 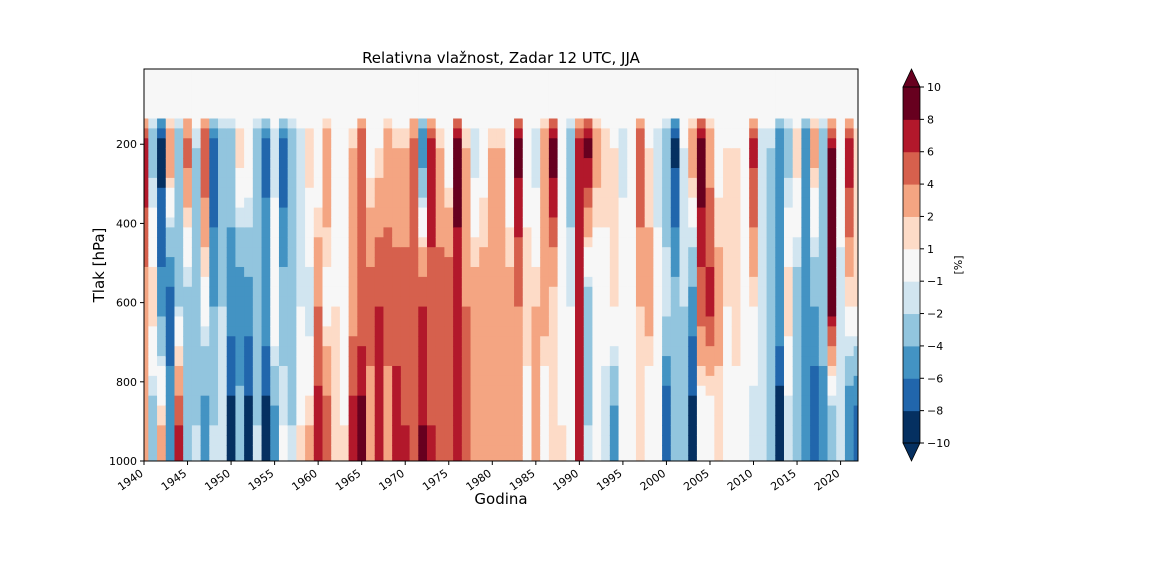 What do you see at coordinates (930, 152) in the screenshot?
I see `colorbar-tick-label: 6` at bounding box center [930, 152].